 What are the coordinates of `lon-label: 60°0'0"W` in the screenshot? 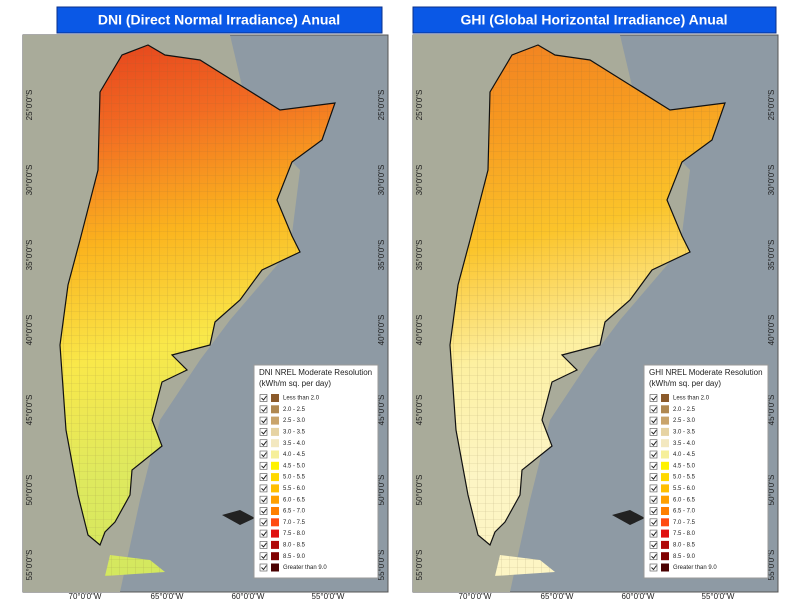 It's located at (638, 596).